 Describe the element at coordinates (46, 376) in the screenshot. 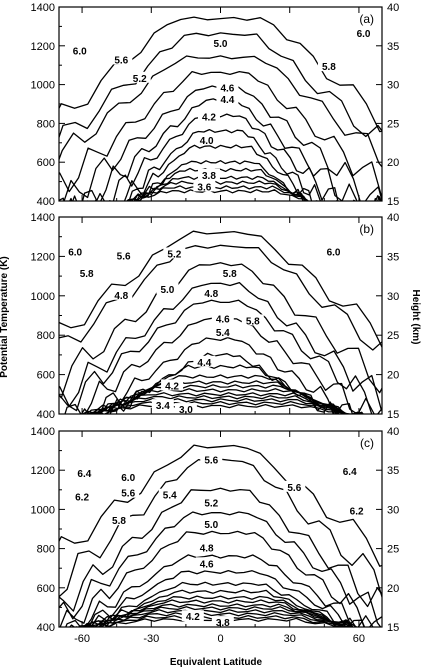

I see `y-tick-label-left: 600` at that location.